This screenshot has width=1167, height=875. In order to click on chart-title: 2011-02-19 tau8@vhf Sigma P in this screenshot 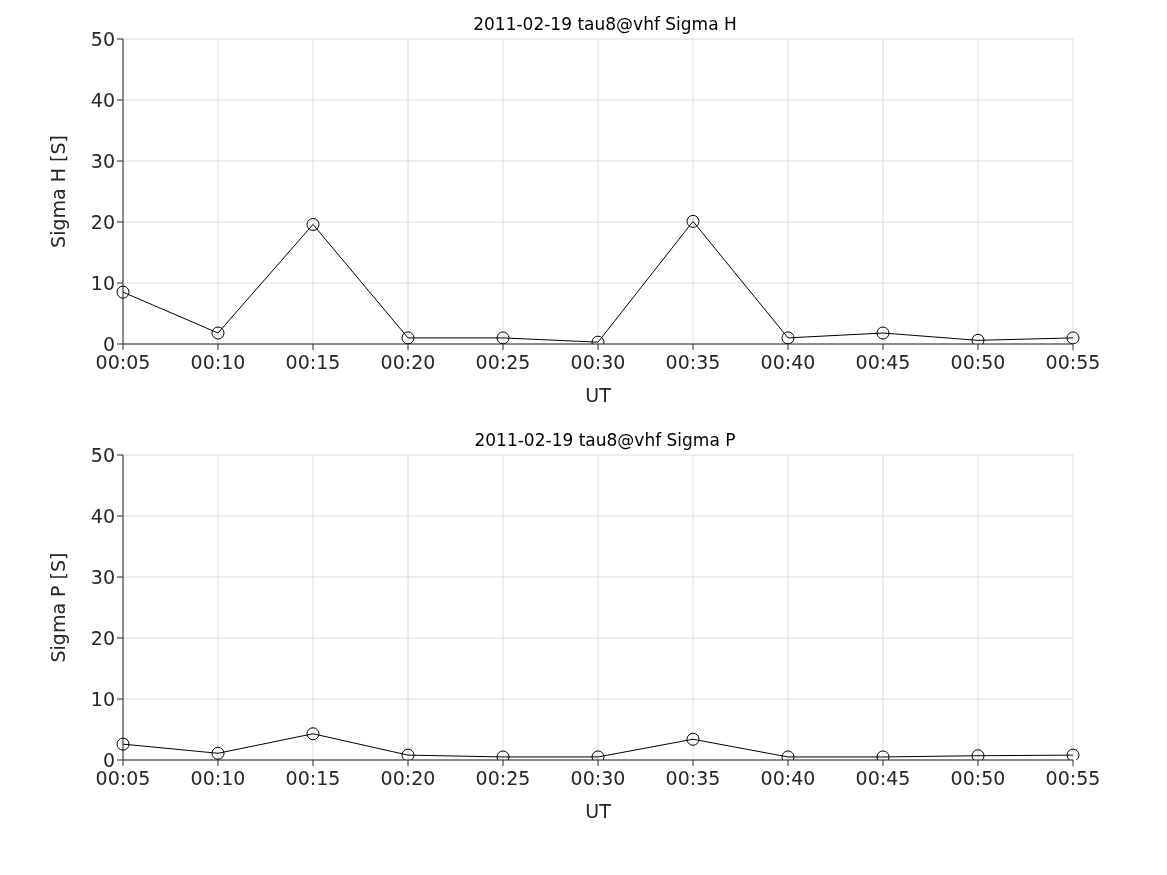, I will do `click(605, 440)`.